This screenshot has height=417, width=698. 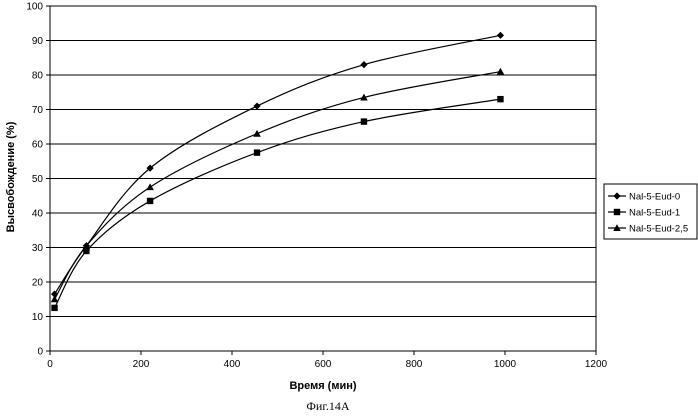 What do you see at coordinates (654, 197) in the screenshot?
I see `legend-label-1: Nal-5-Eud-0` at bounding box center [654, 197].